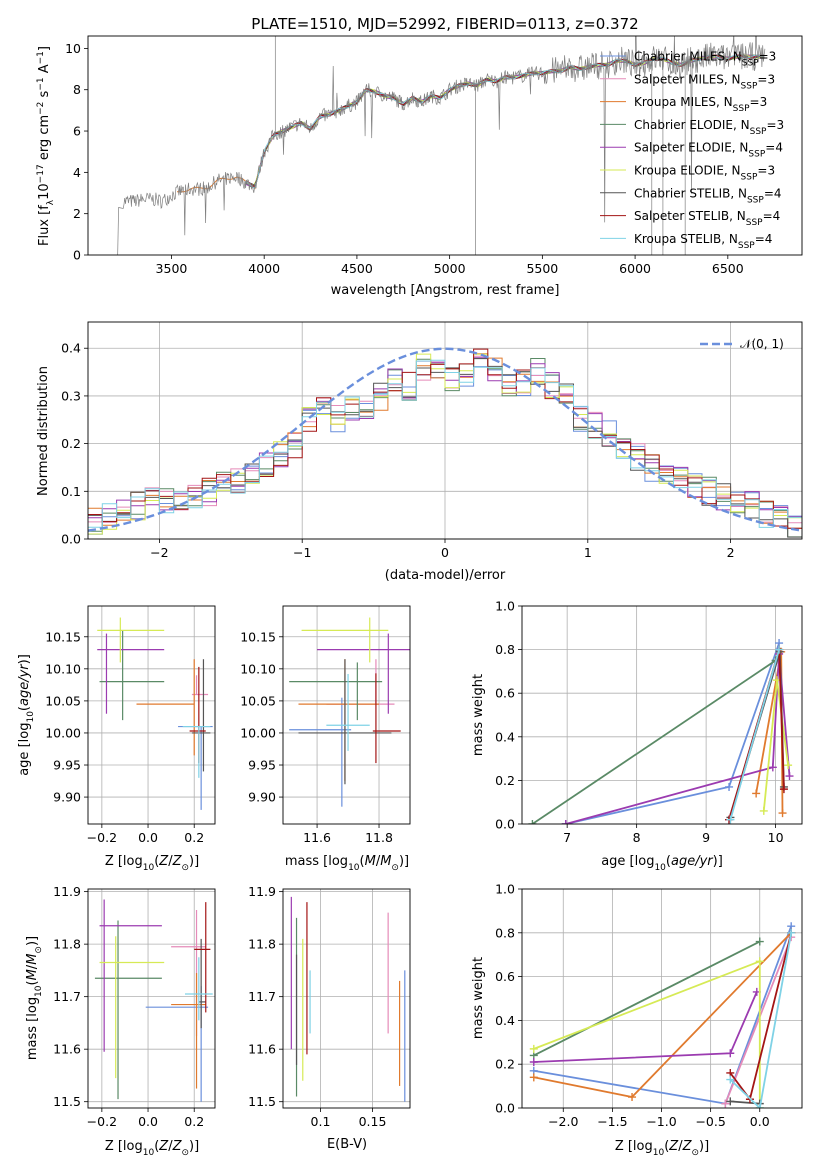 The image size is (819, 1170). Describe the element at coordinates (379, 837) in the screenshot. I see `x-tick-label: 11.8` at that location.